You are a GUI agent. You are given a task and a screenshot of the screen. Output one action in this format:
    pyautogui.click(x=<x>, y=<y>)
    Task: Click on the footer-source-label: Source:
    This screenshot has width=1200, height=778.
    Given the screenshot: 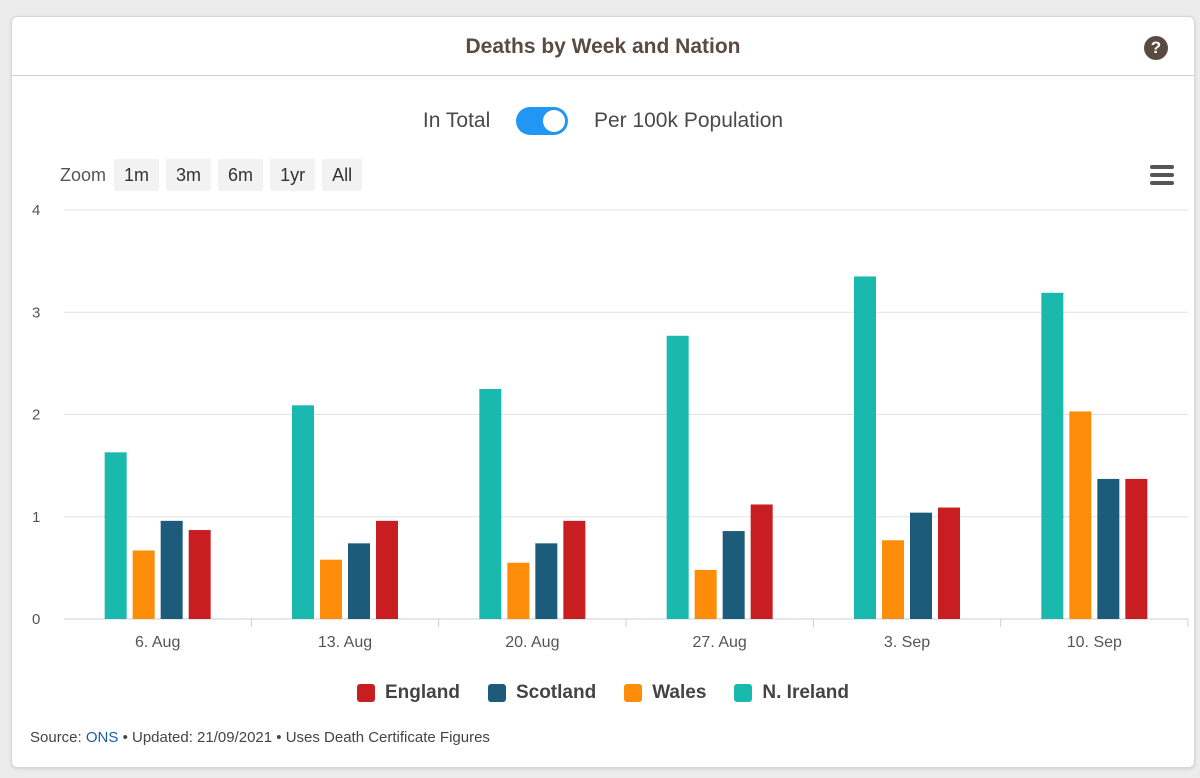 What is the action you would take?
    pyautogui.click(x=56, y=737)
    